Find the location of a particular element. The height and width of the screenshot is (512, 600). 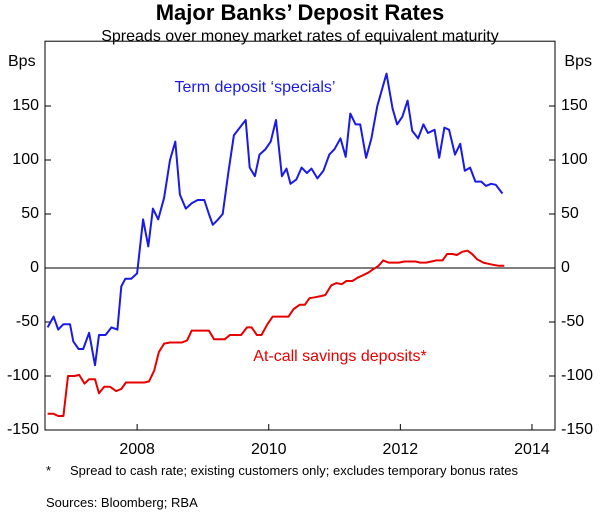

chart-title: Major Banks’ Deposit Rates is located at coordinates (300, 12).